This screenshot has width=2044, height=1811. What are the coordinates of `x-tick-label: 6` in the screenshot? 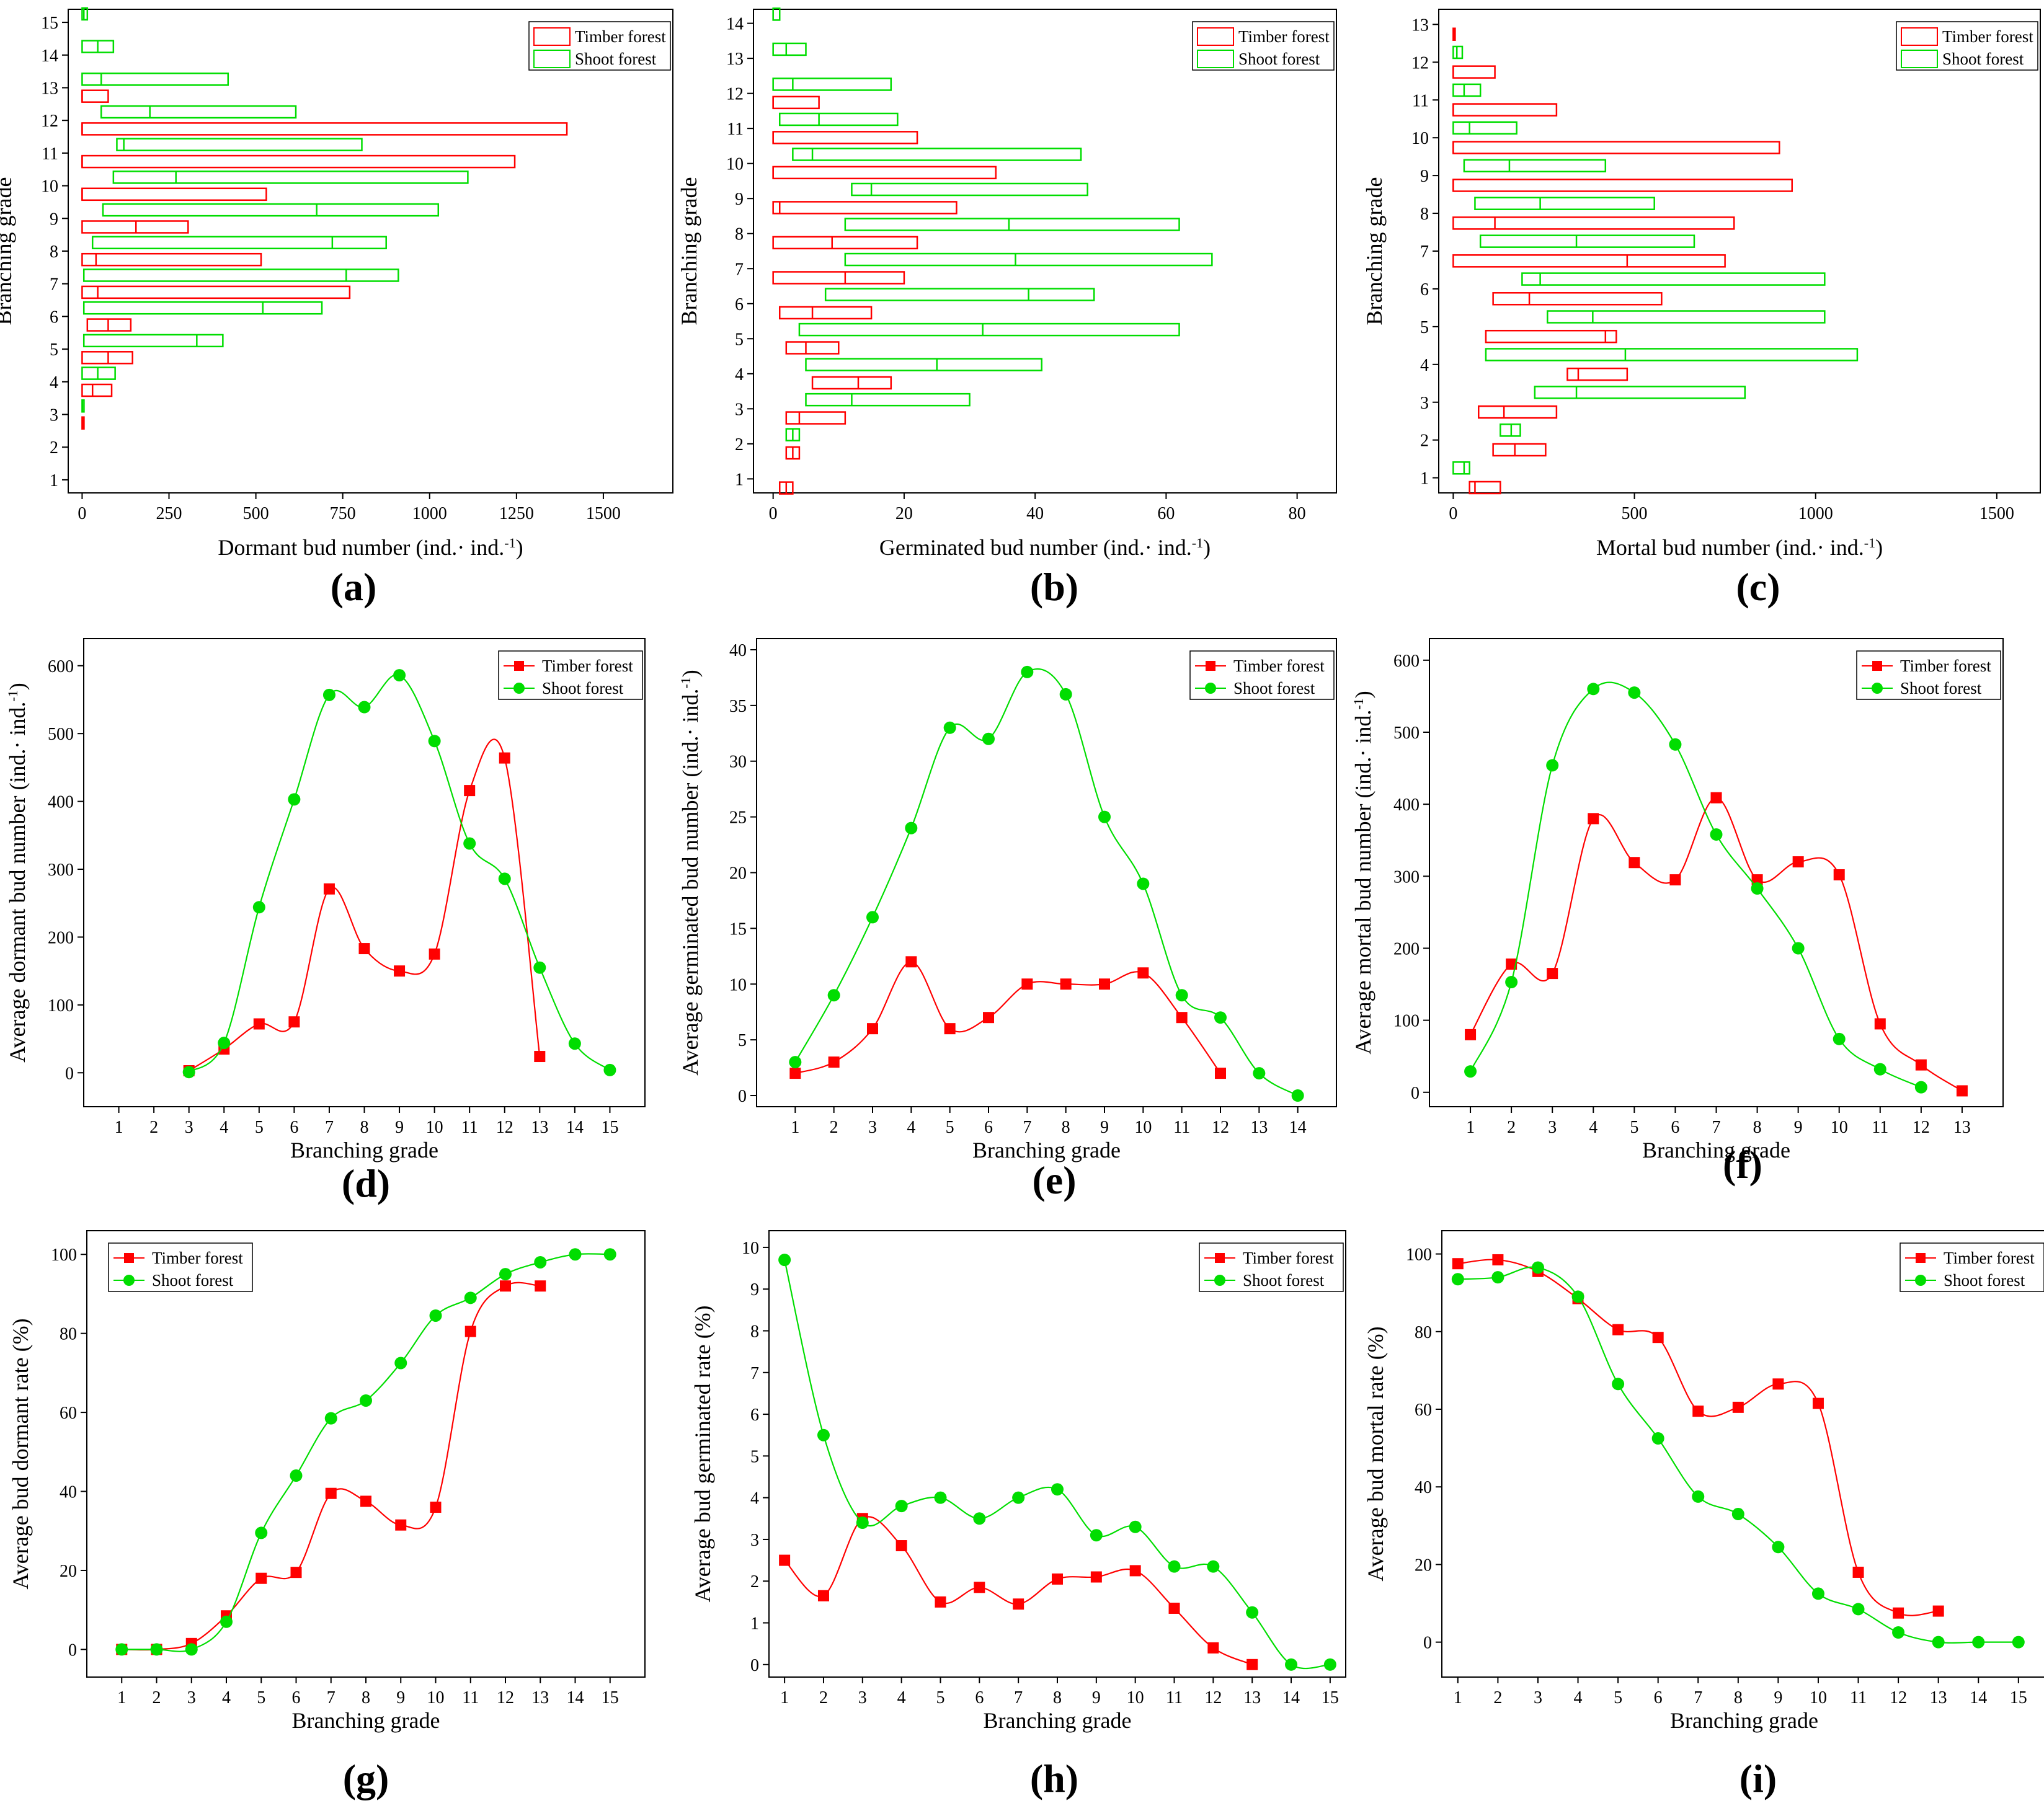 It's located at (979, 1697).